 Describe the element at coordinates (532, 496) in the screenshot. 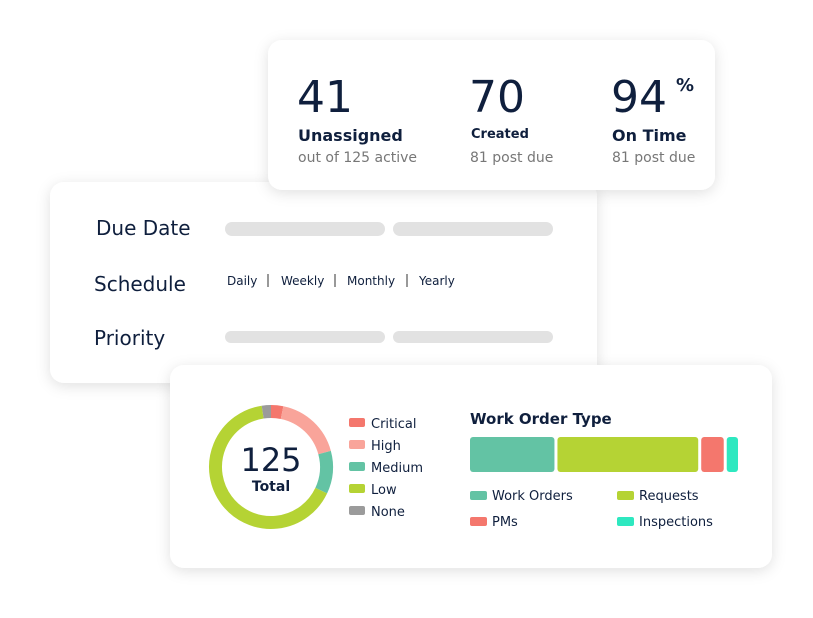

I see `legend-label: Work Orders` at that location.